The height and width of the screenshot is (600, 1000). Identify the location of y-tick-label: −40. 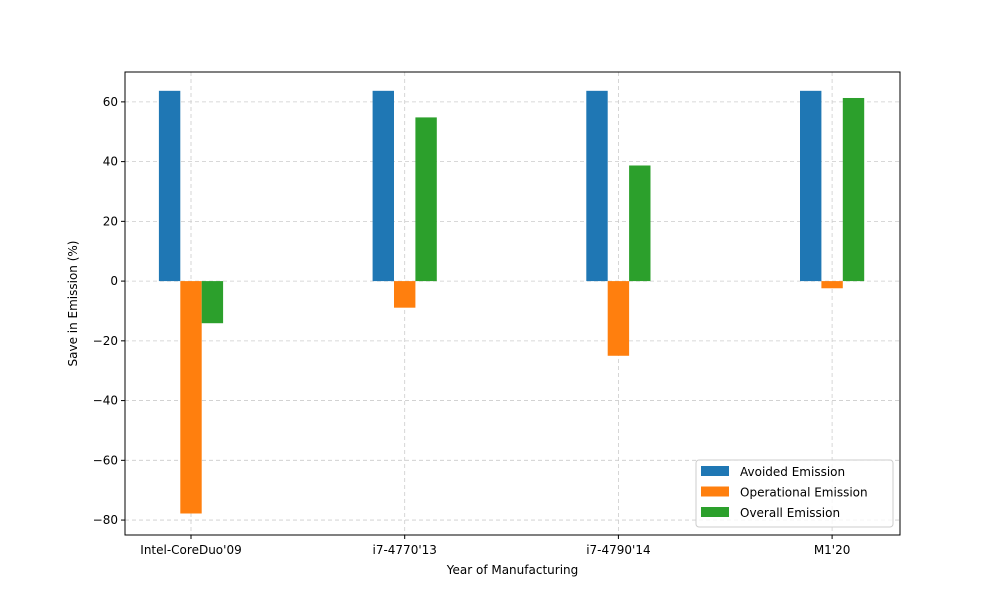
(105, 401).